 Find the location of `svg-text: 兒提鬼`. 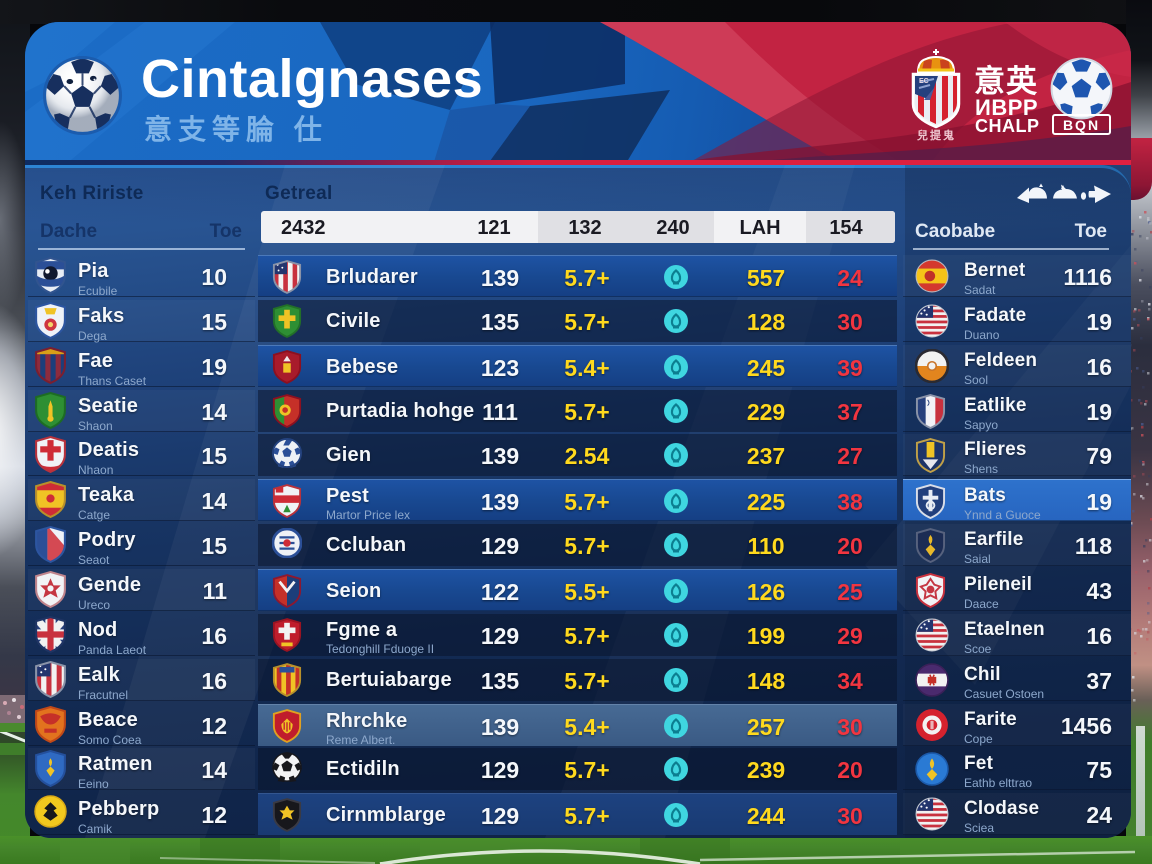

svg-text: 兒提鬼 is located at coordinates (936, 135).